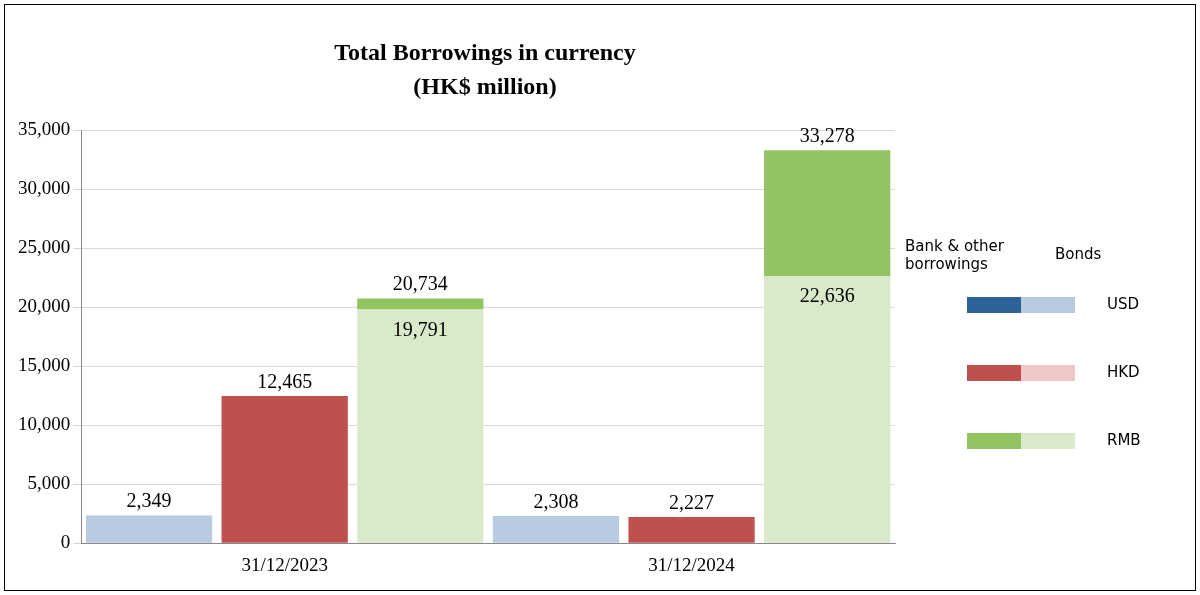 Image resolution: width=1200 pixels, height=595 pixels. I want to click on y-tick-label: 20,000, so click(44, 306).